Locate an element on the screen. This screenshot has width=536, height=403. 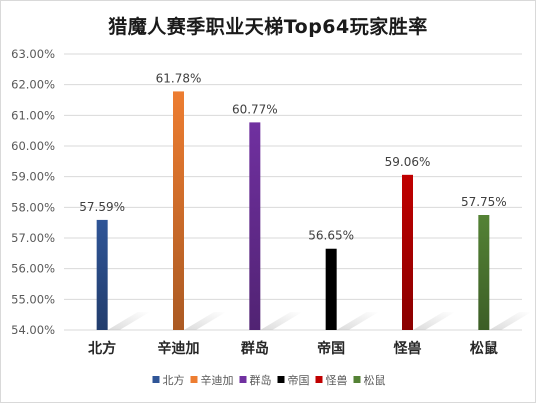
data-label: 59.06% is located at coordinates (408, 162).